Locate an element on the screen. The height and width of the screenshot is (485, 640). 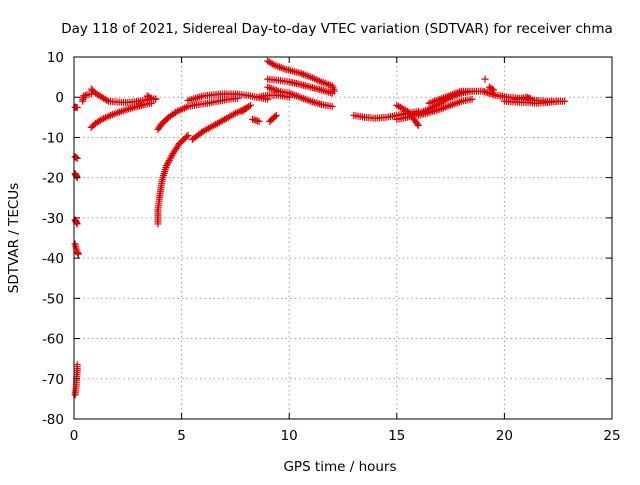
y-tick-label: -30 is located at coordinates (53, 219).